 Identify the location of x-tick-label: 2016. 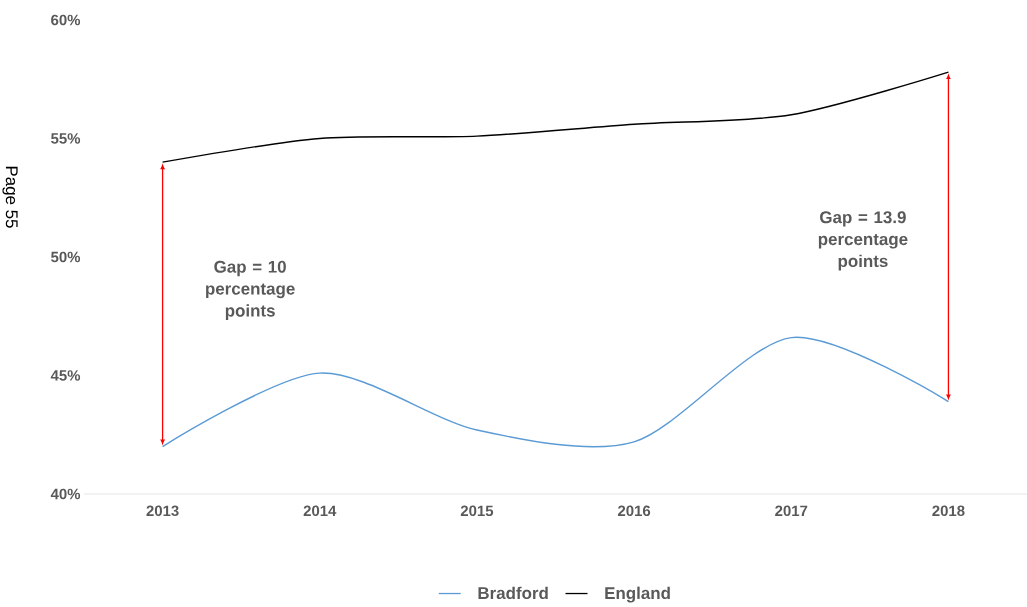
(634, 511).